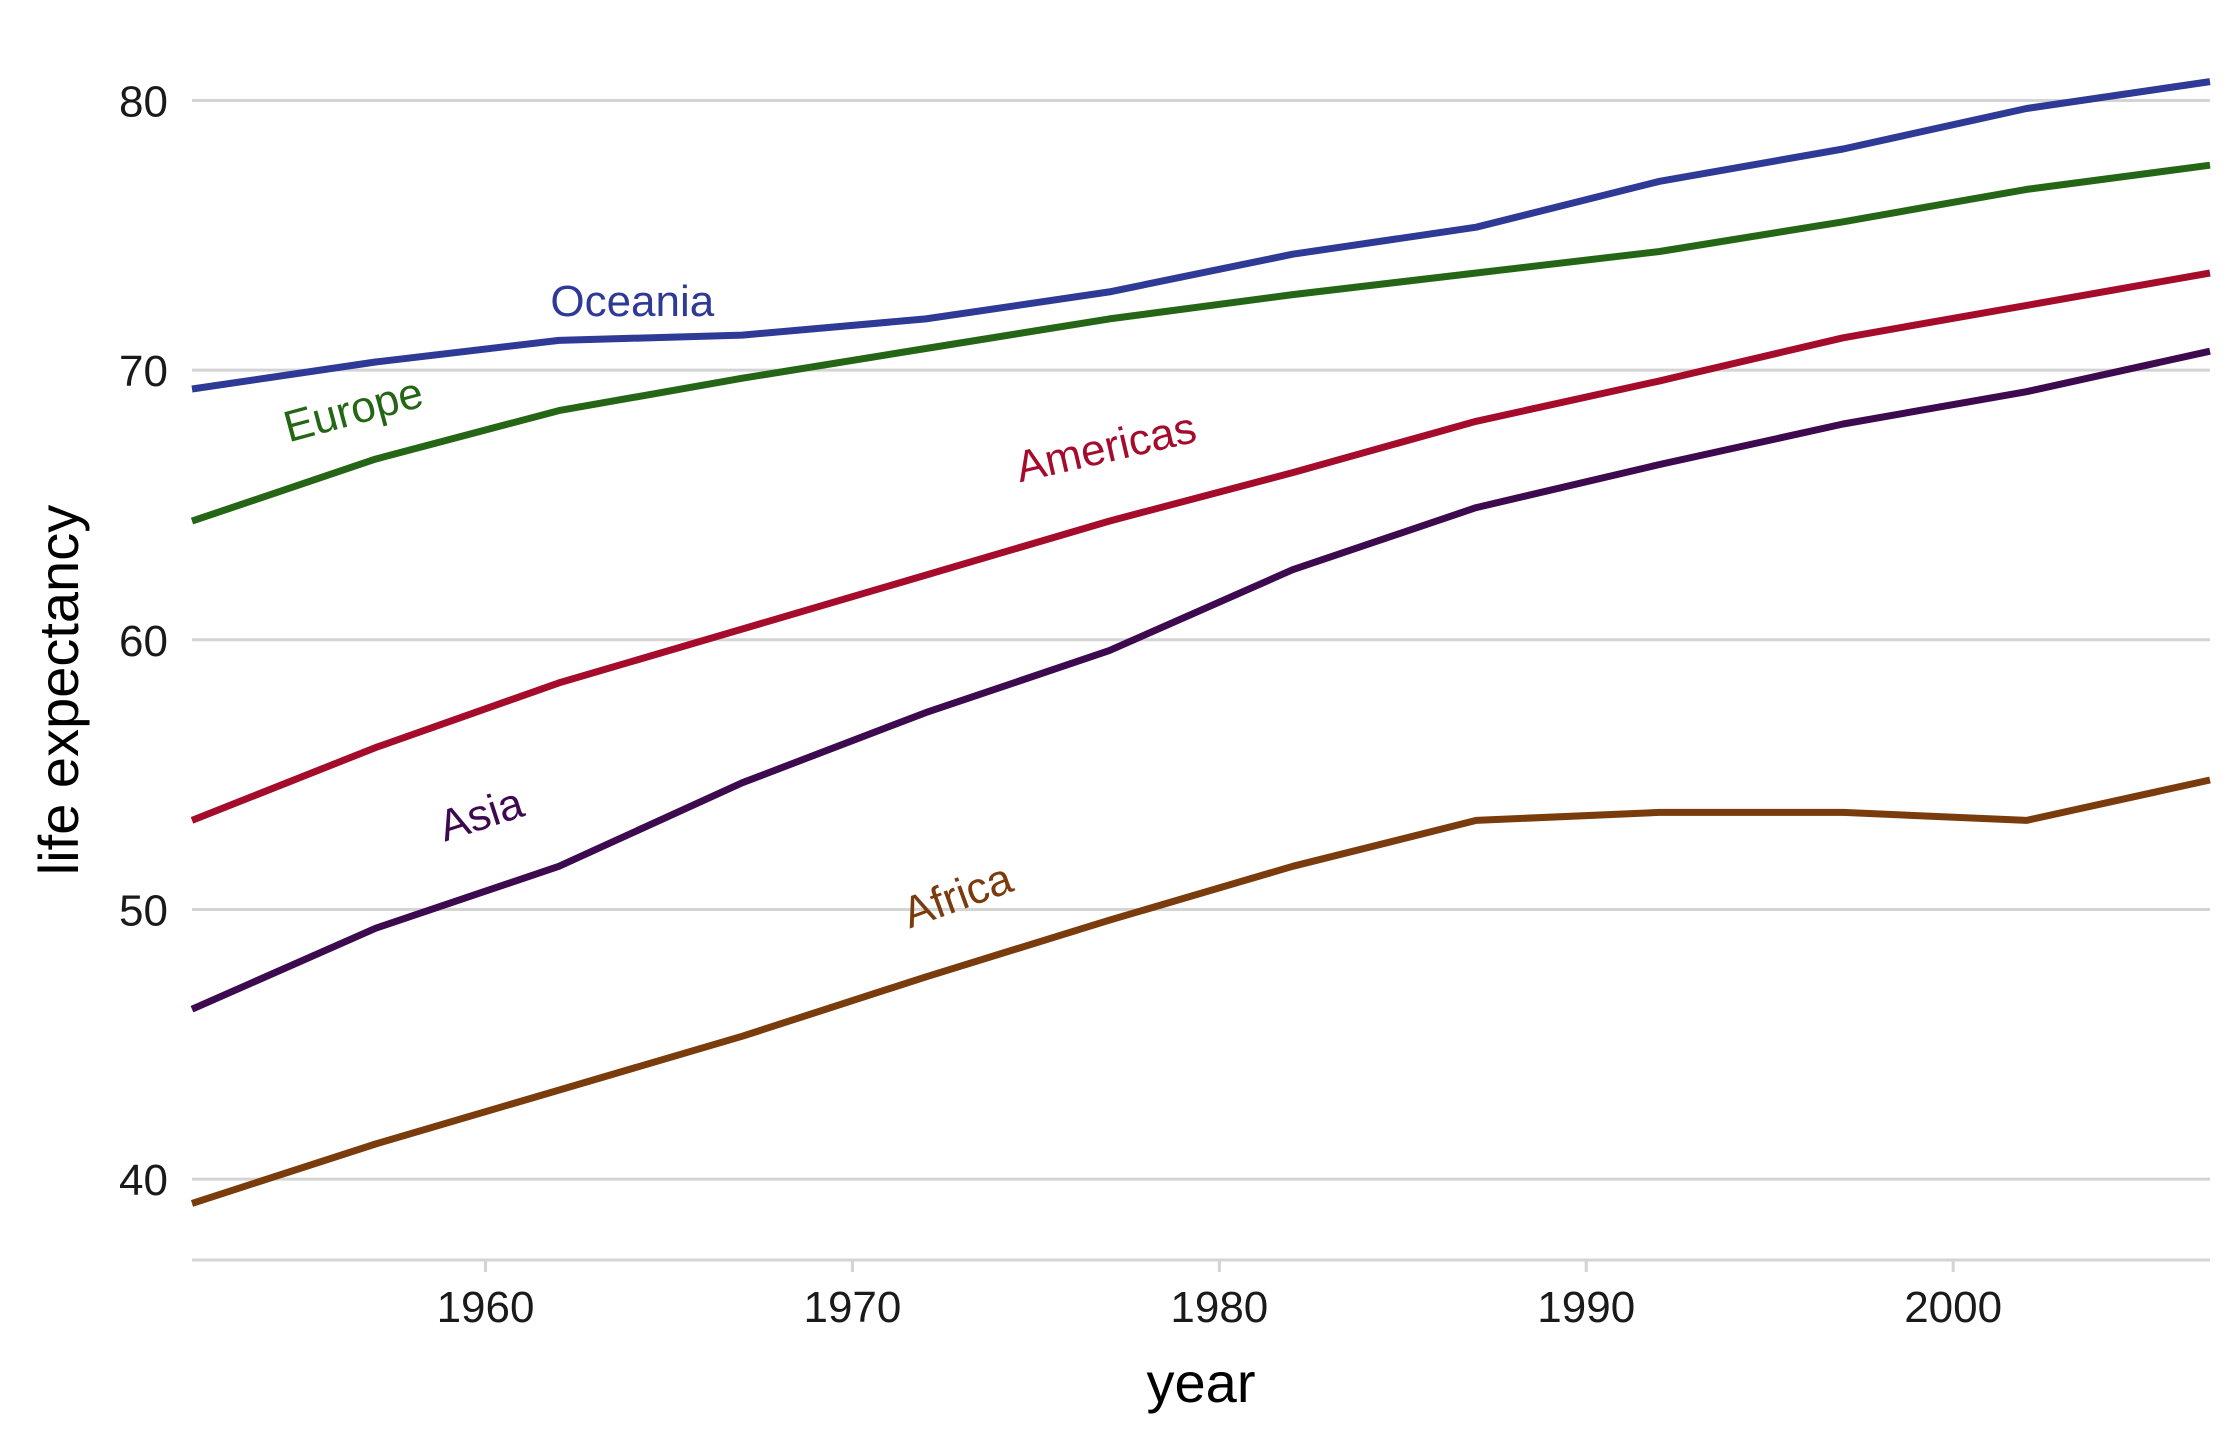 The height and width of the screenshot is (1440, 2240). Describe the element at coordinates (353, 410) in the screenshot. I see `series-label-europe: Europe` at that location.